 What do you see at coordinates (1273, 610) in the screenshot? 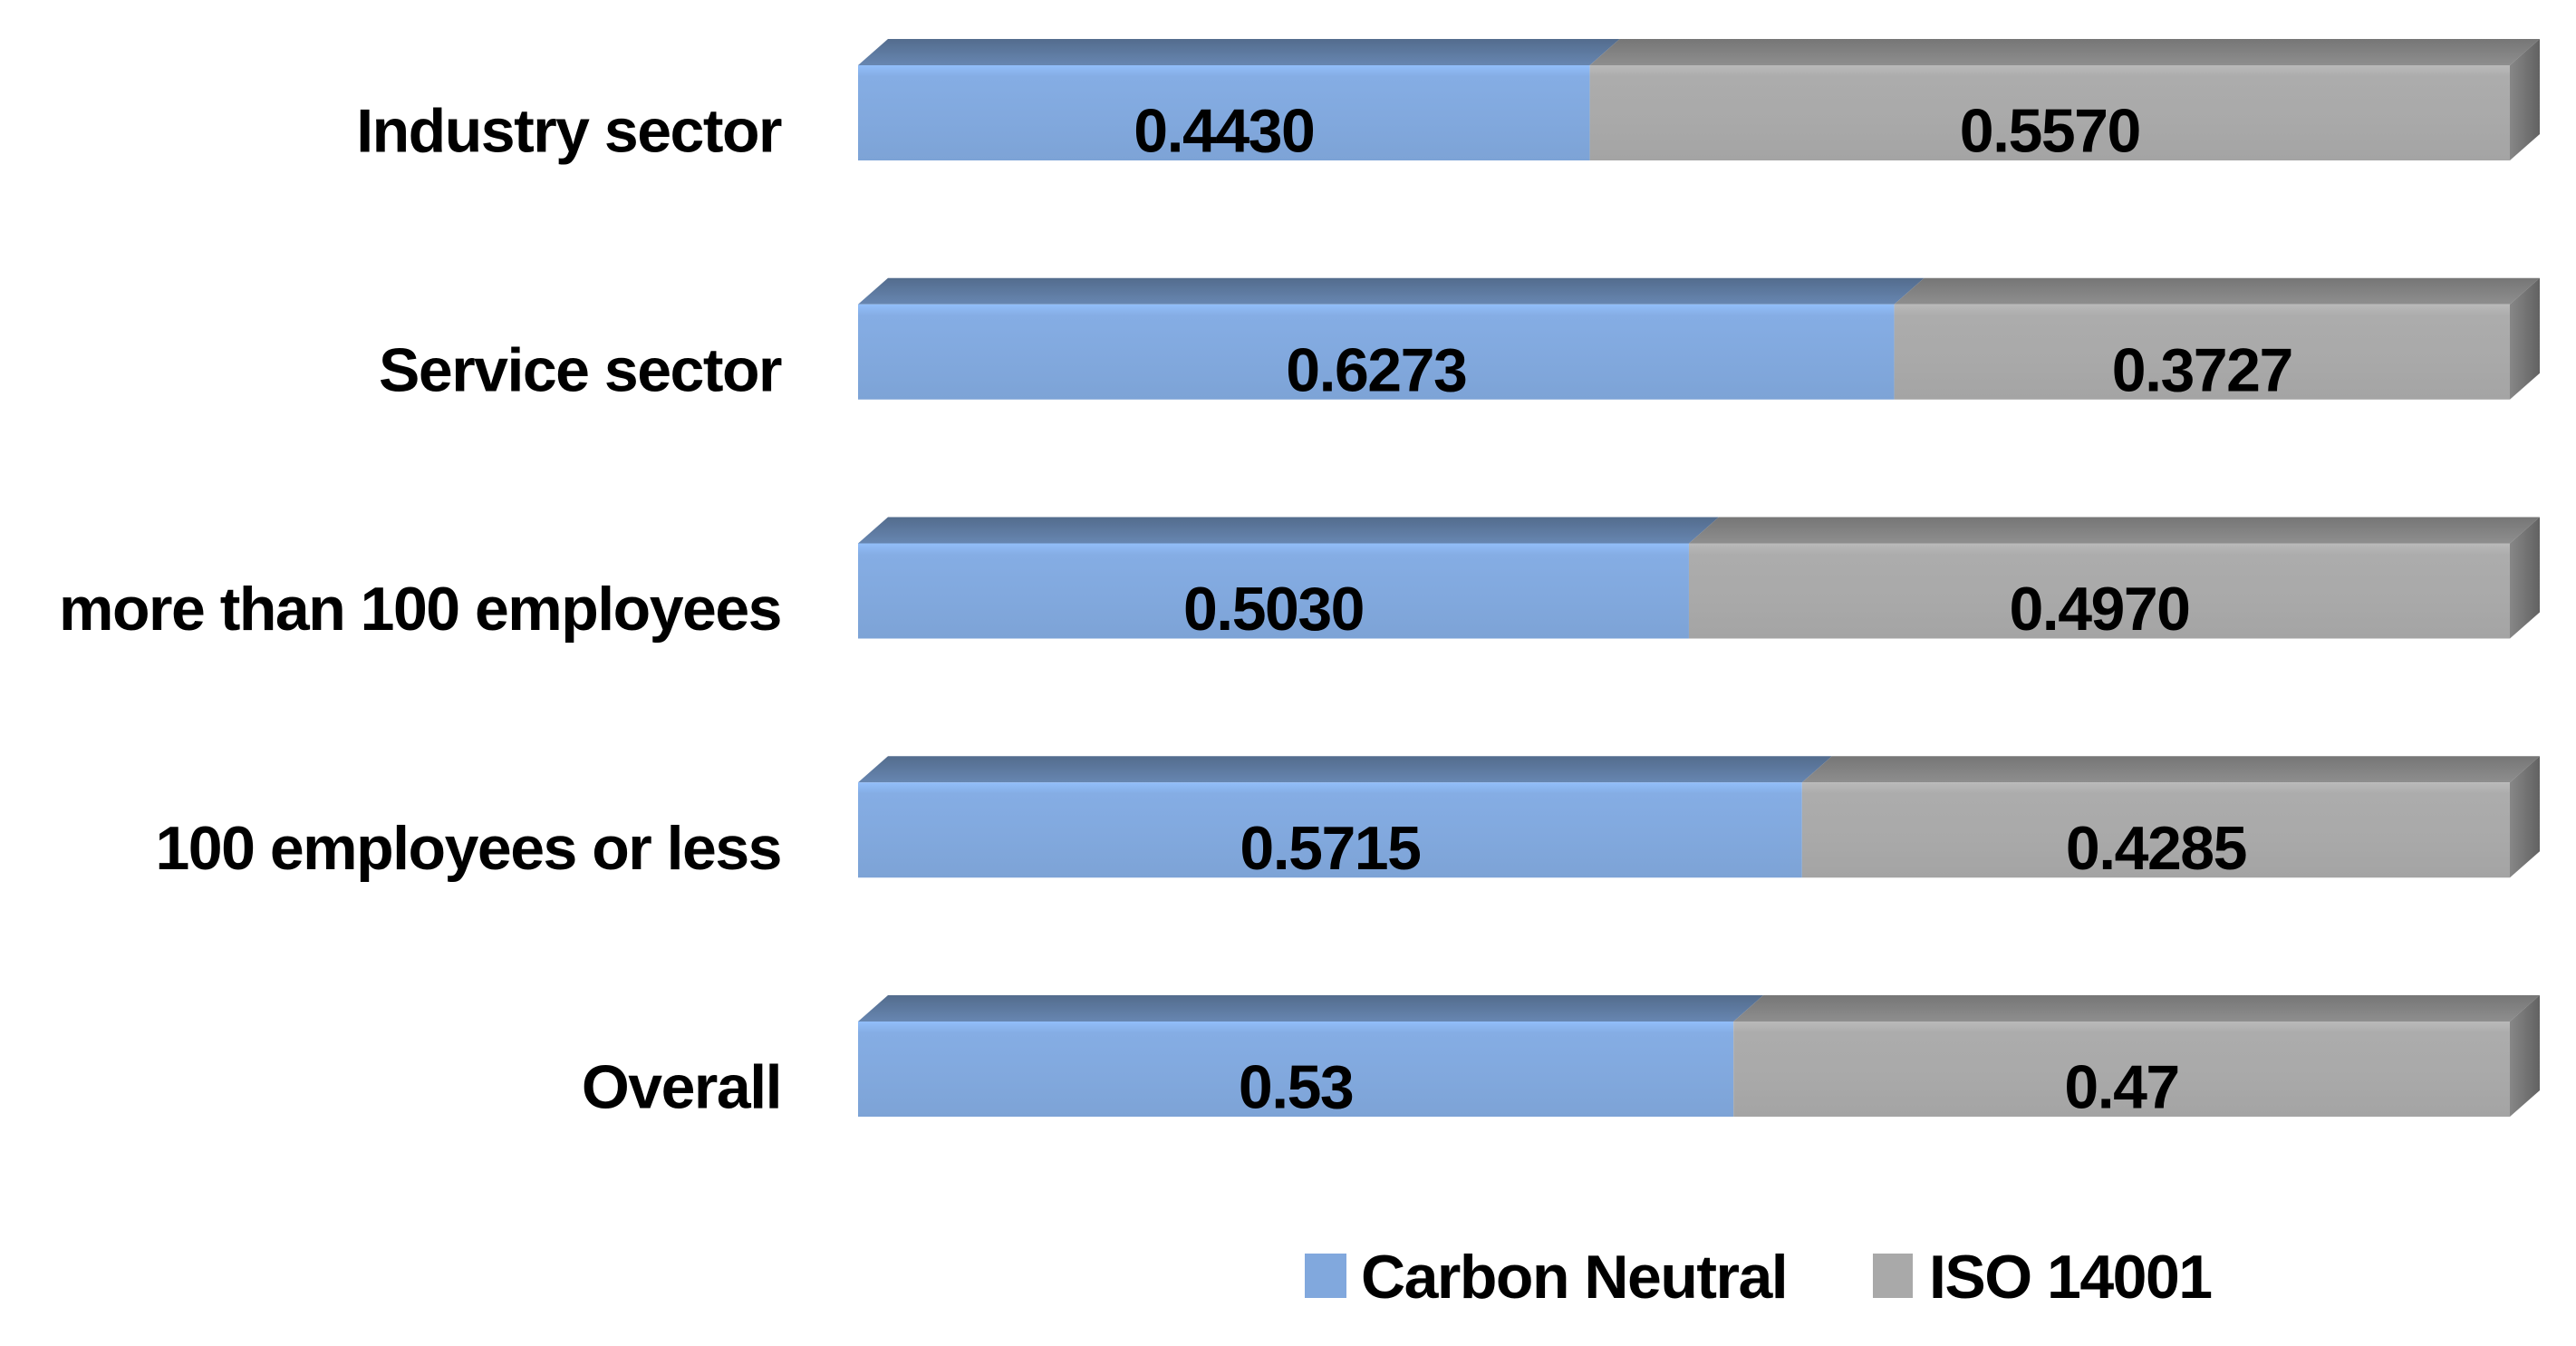
I see `value-label-carbon-neutral: 0.5030` at bounding box center [1273, 610].